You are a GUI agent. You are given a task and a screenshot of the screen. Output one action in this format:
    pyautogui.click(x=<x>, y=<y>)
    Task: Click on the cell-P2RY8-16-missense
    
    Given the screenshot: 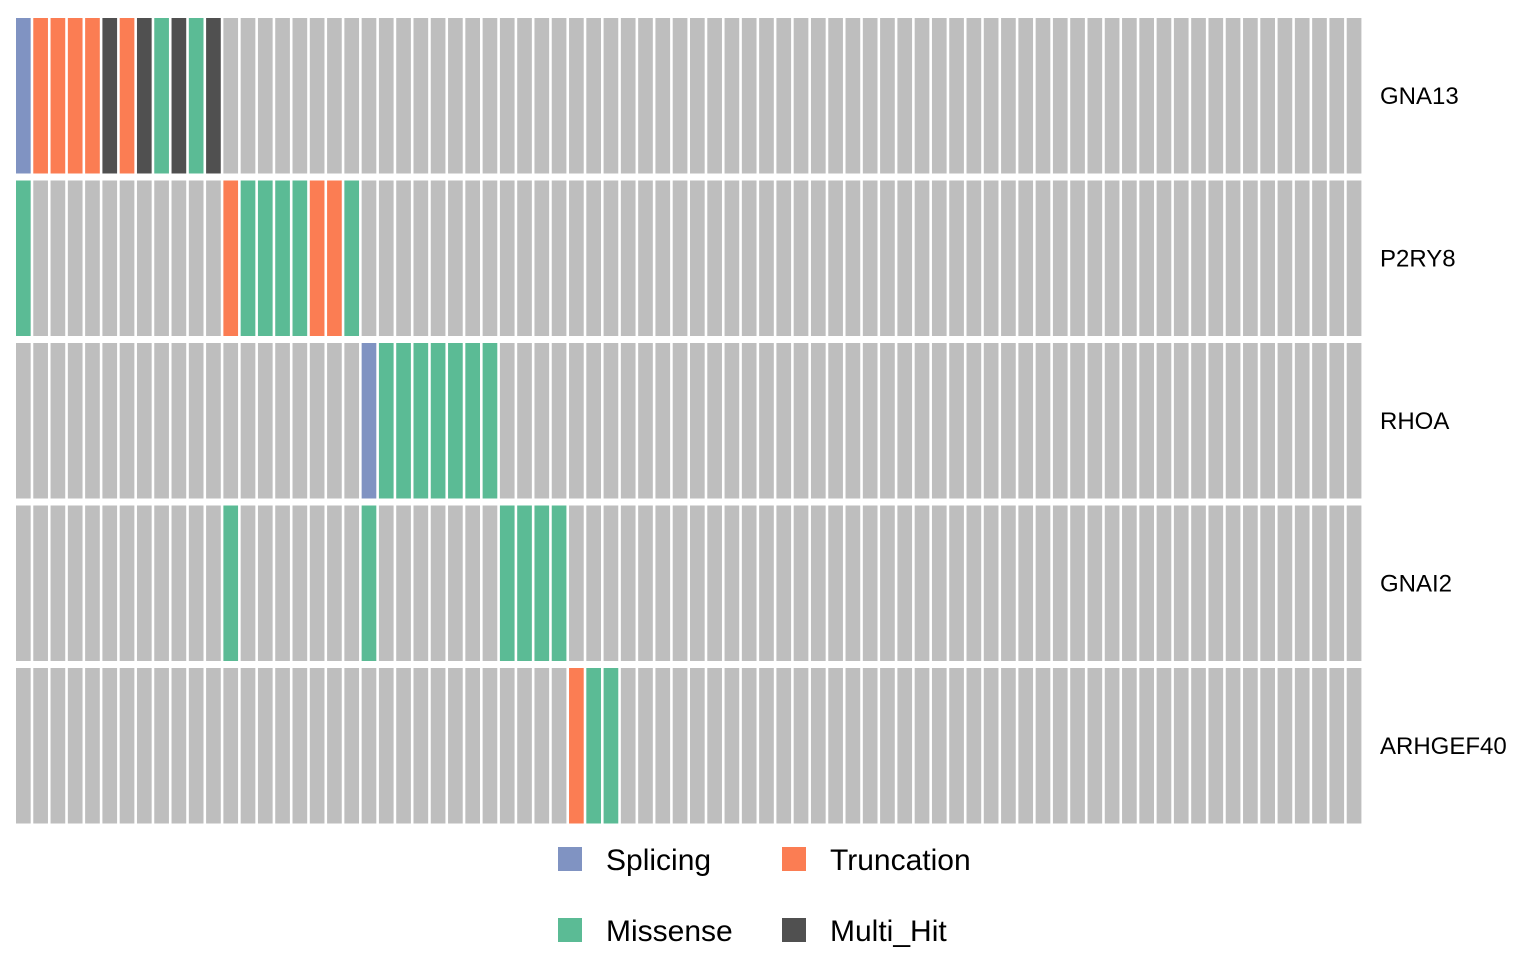 What is the action you would take?
    pyautogui.click(x=300, y=258)
    